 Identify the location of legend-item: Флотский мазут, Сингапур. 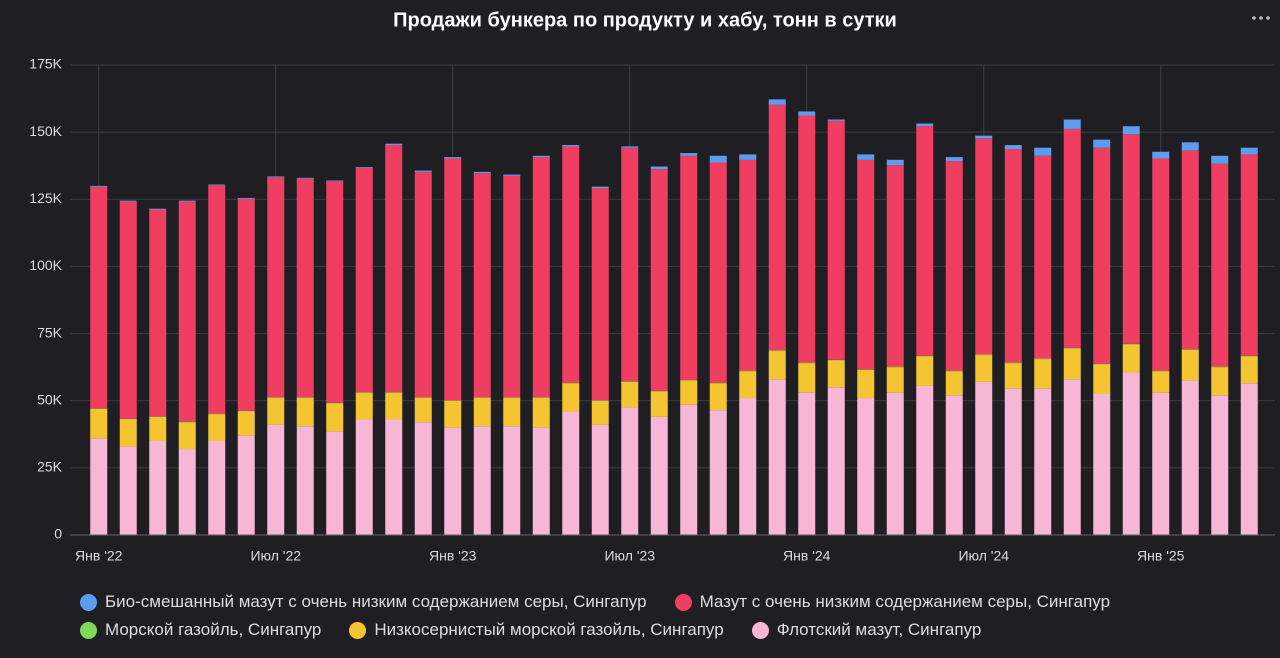
(866, 630).